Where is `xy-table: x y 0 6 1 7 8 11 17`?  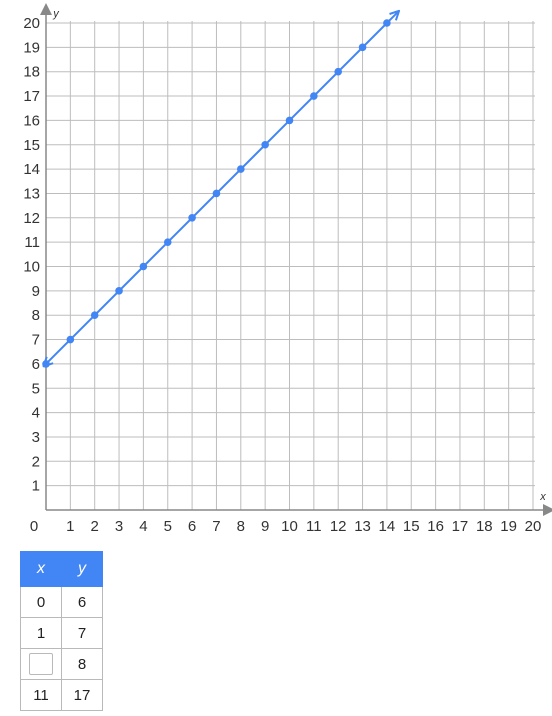 xy-table: x y 0 6 1 7 8 11 17 is located at coordinates (61, 631).